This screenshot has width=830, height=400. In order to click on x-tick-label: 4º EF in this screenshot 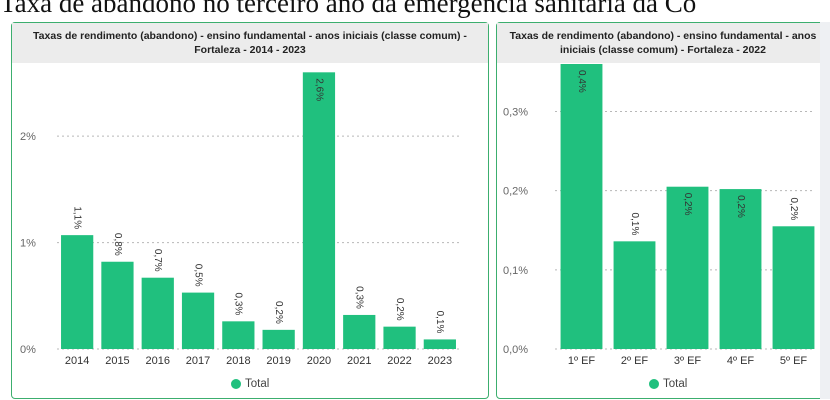, I will do `click(741, 361)`.